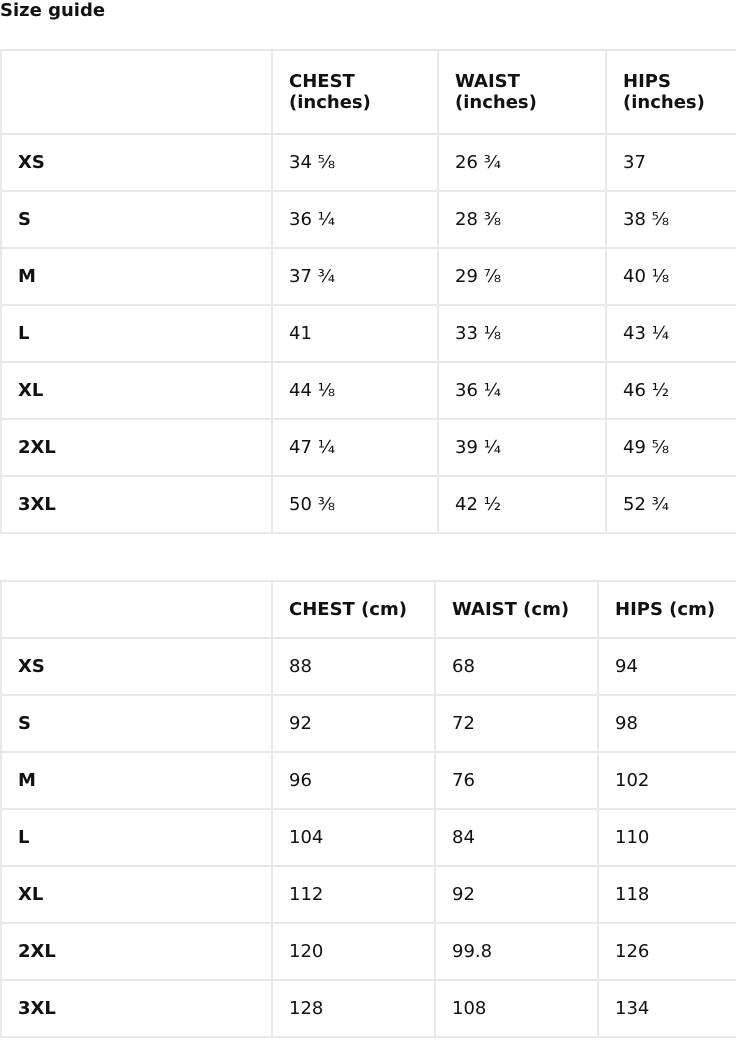 This screenshot has height=1053, width=736. I want to click on measurement-cell: 134, so click(666, 1008).